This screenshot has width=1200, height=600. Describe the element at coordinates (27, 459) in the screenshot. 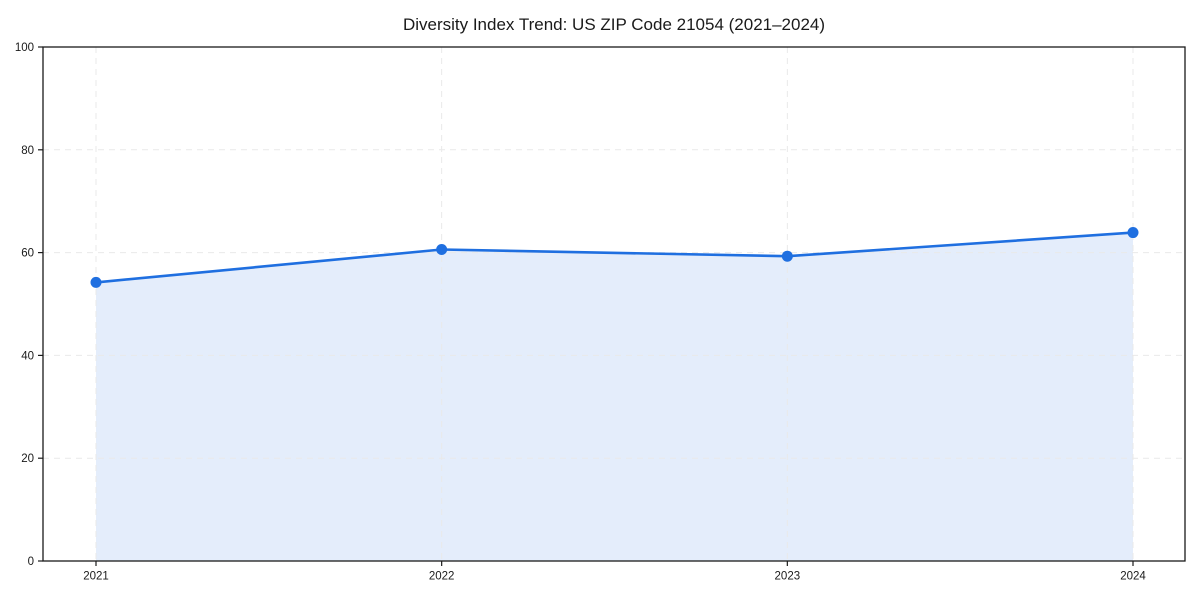

I see `y-tick-label: 20` at that location.